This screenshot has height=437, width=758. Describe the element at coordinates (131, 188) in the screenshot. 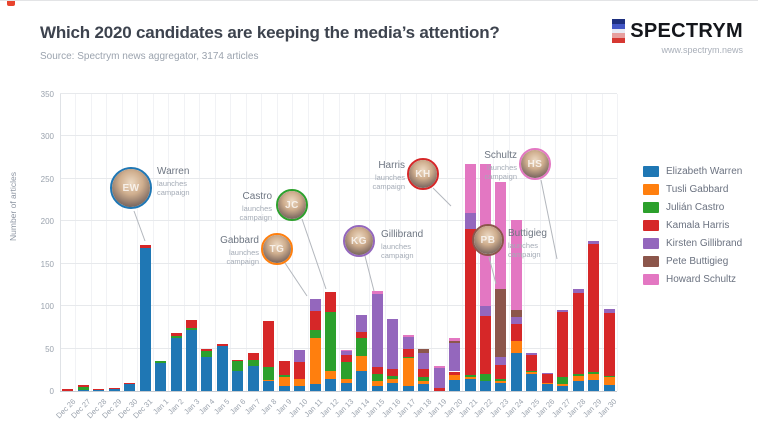

I see `candidate-photo: EW` at that location.